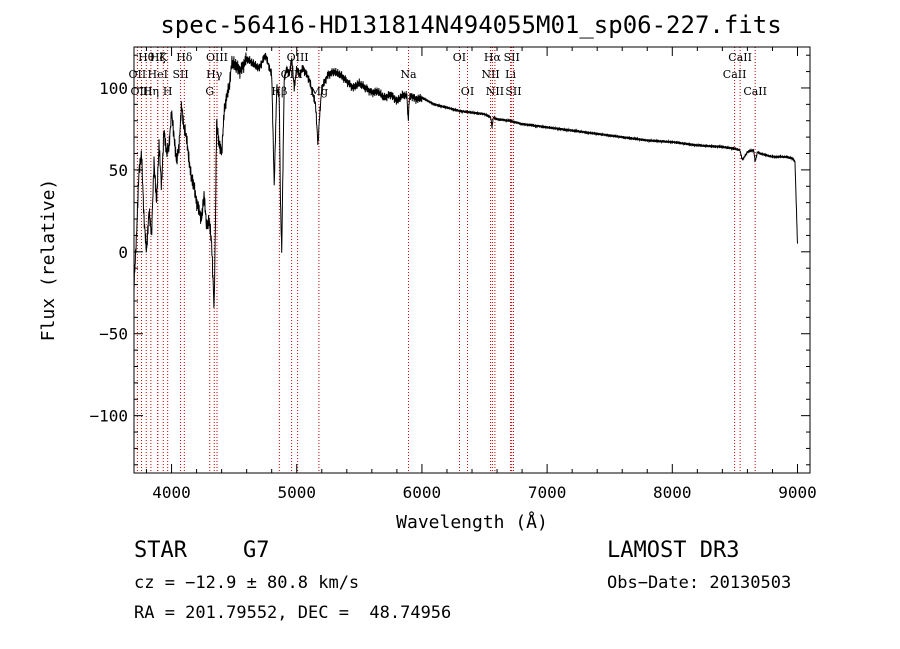 The image size is (900, 649). What do you see at coordinates (298, 57) in the screenshot?
I see `line-label-15: OIII` at bounding box center [298, 57].